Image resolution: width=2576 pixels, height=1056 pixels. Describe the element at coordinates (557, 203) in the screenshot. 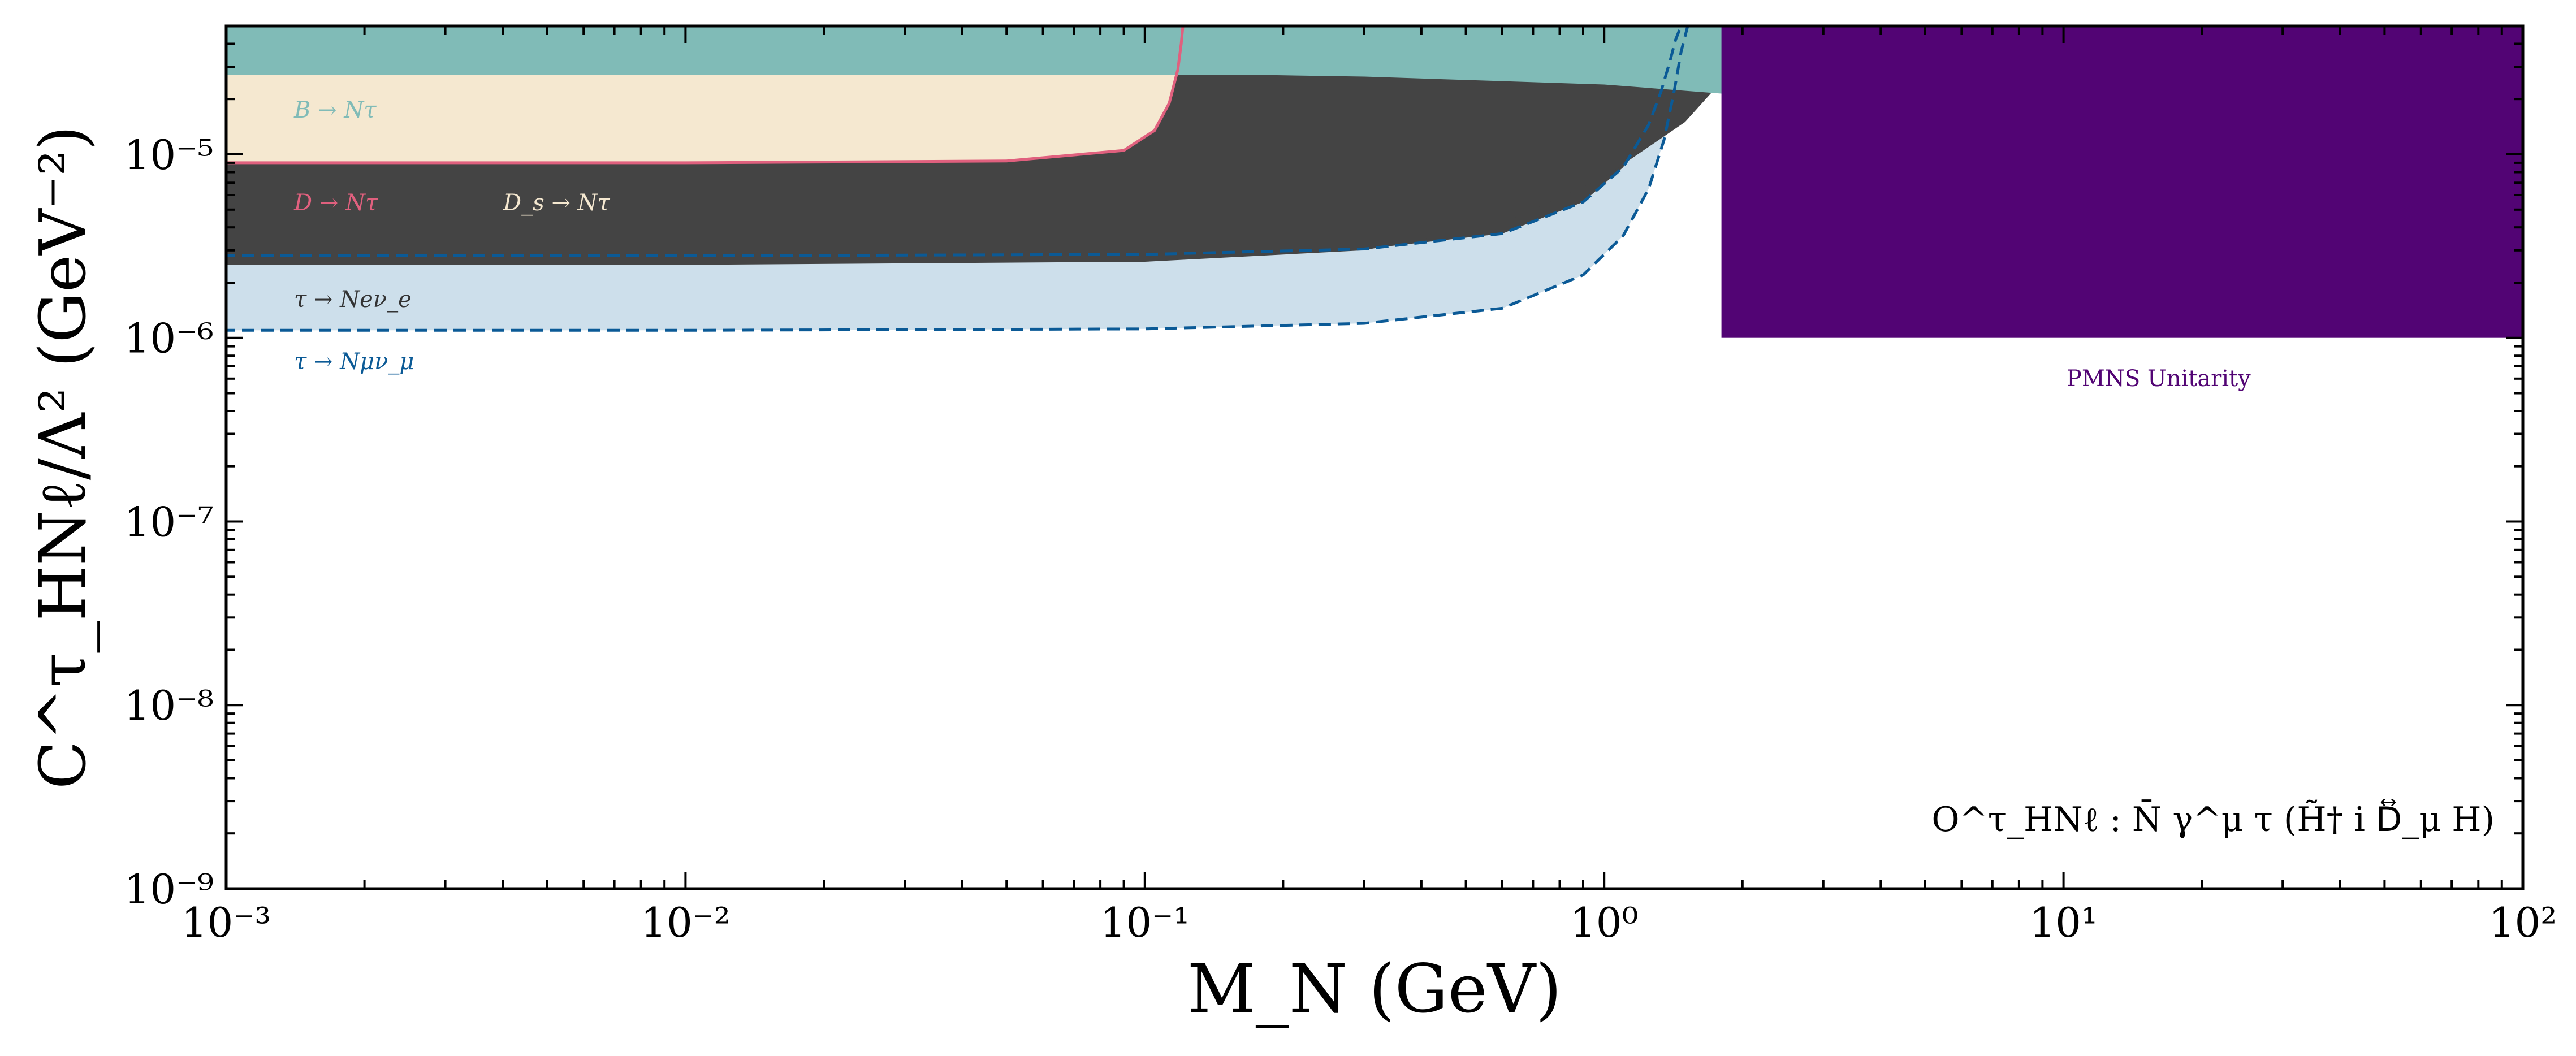

I see `region-label-ds-to-n-tau: D_s → Nτ` at that location.